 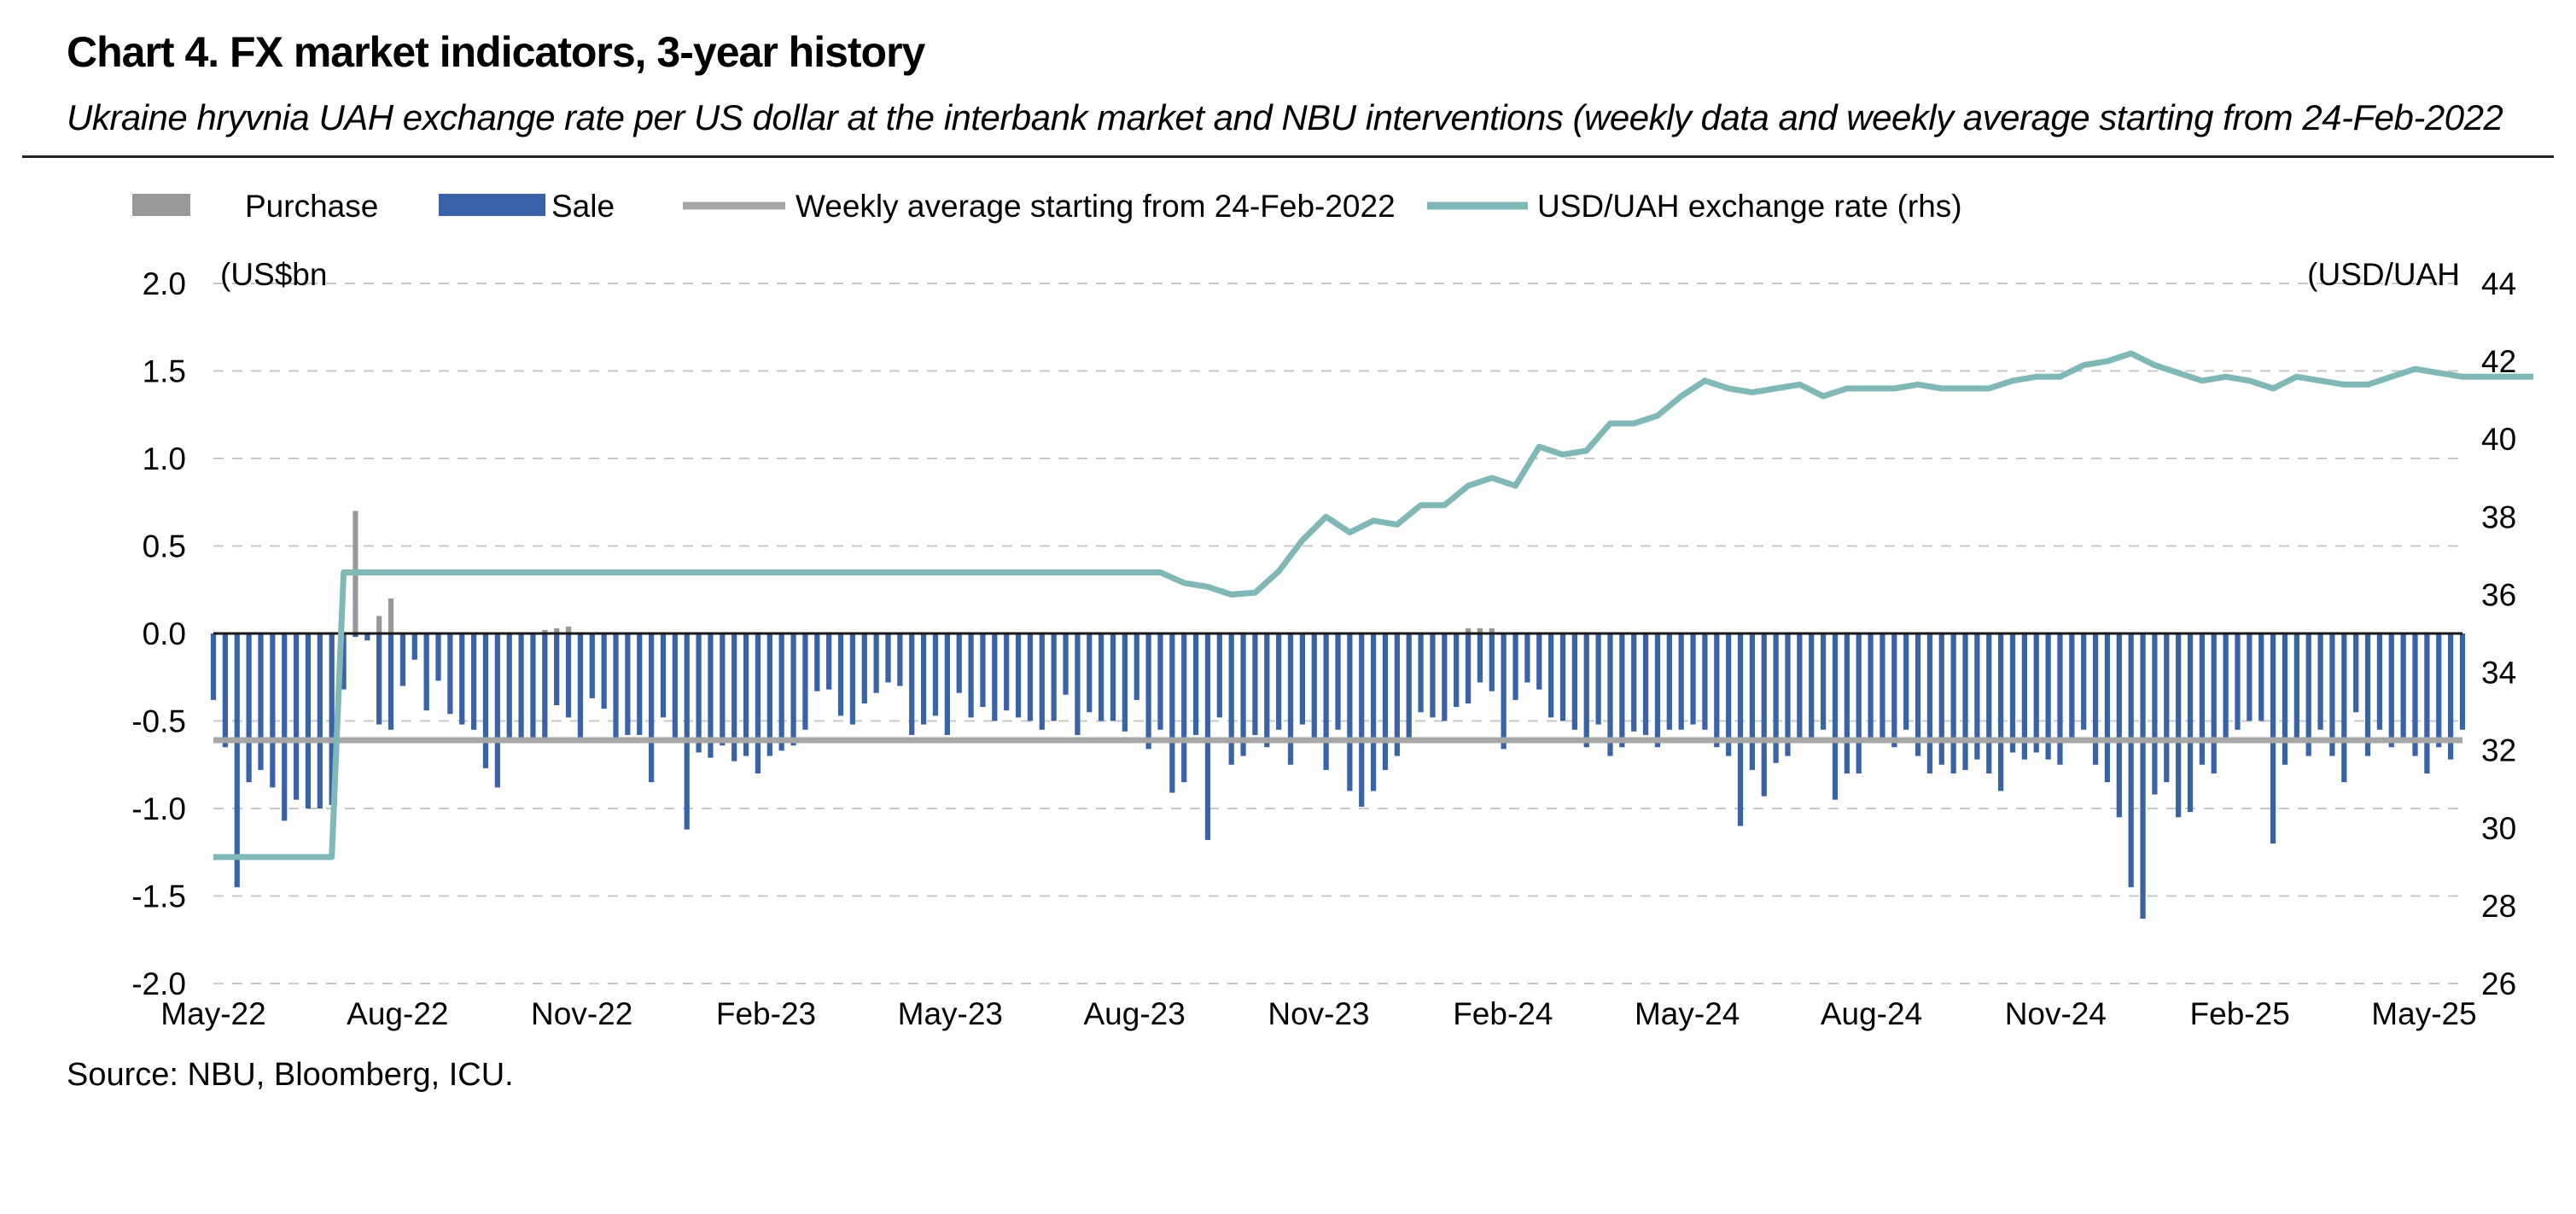 I want to click on x-tick-label: May-23, so click(x=950, y=1013).